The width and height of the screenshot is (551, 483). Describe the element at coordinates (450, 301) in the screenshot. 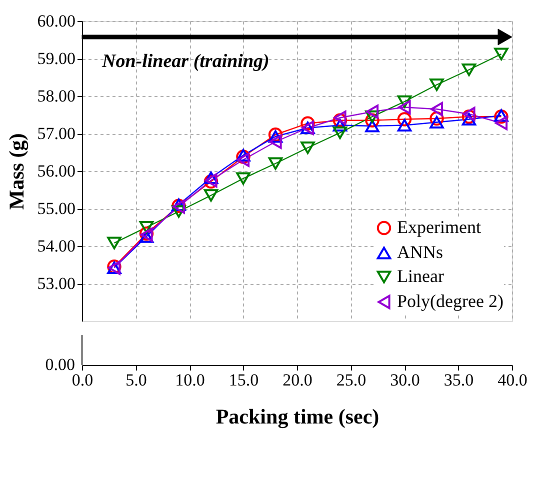

I see `legend-label: Poly(degree 2)` at that location.